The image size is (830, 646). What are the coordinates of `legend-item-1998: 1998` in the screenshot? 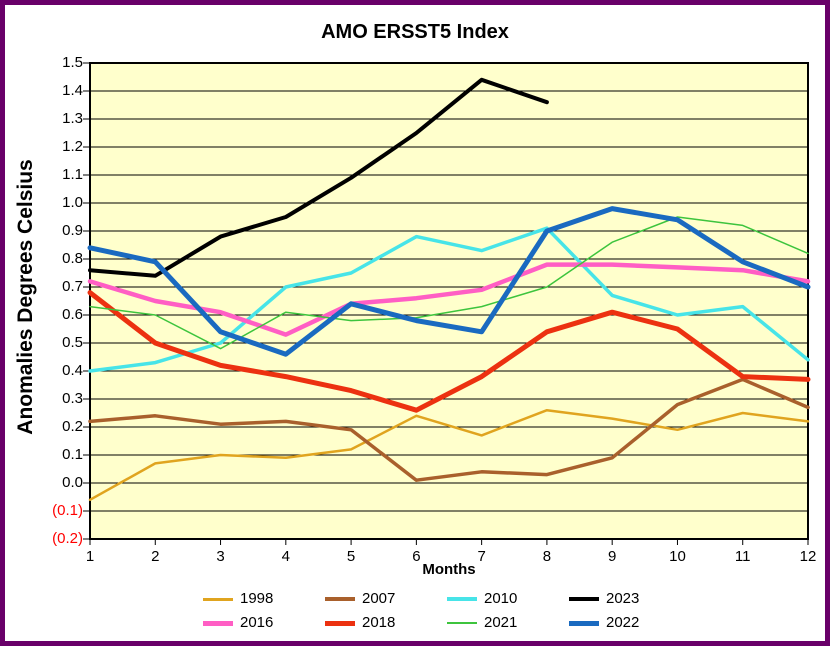 It's located at (264, 599).